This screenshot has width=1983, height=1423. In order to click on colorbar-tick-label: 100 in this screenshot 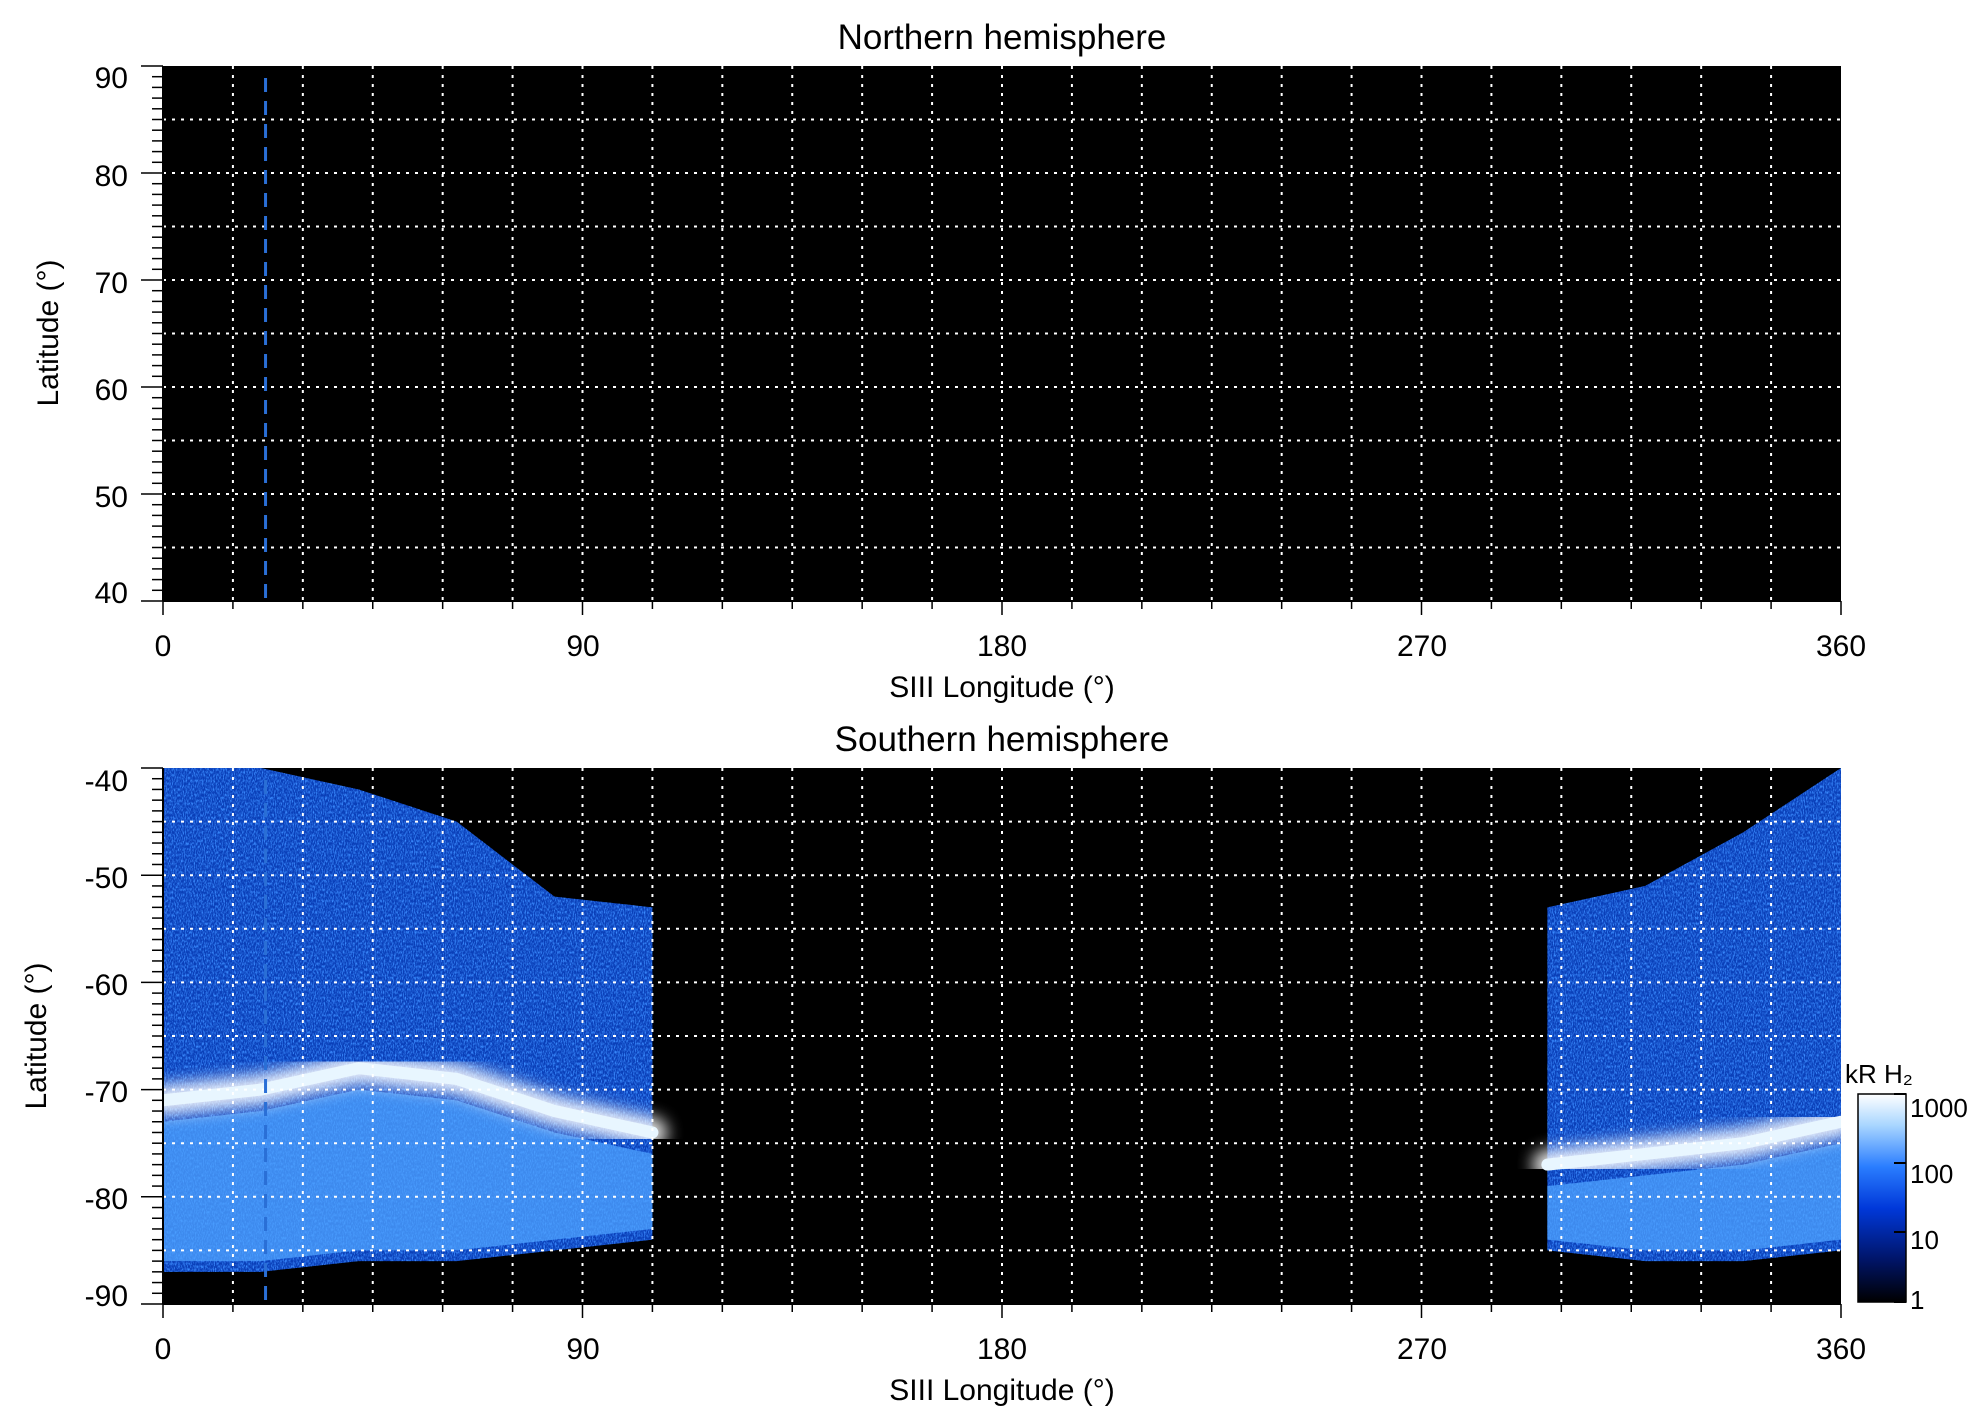, I will do `click(1931, 1174)`.